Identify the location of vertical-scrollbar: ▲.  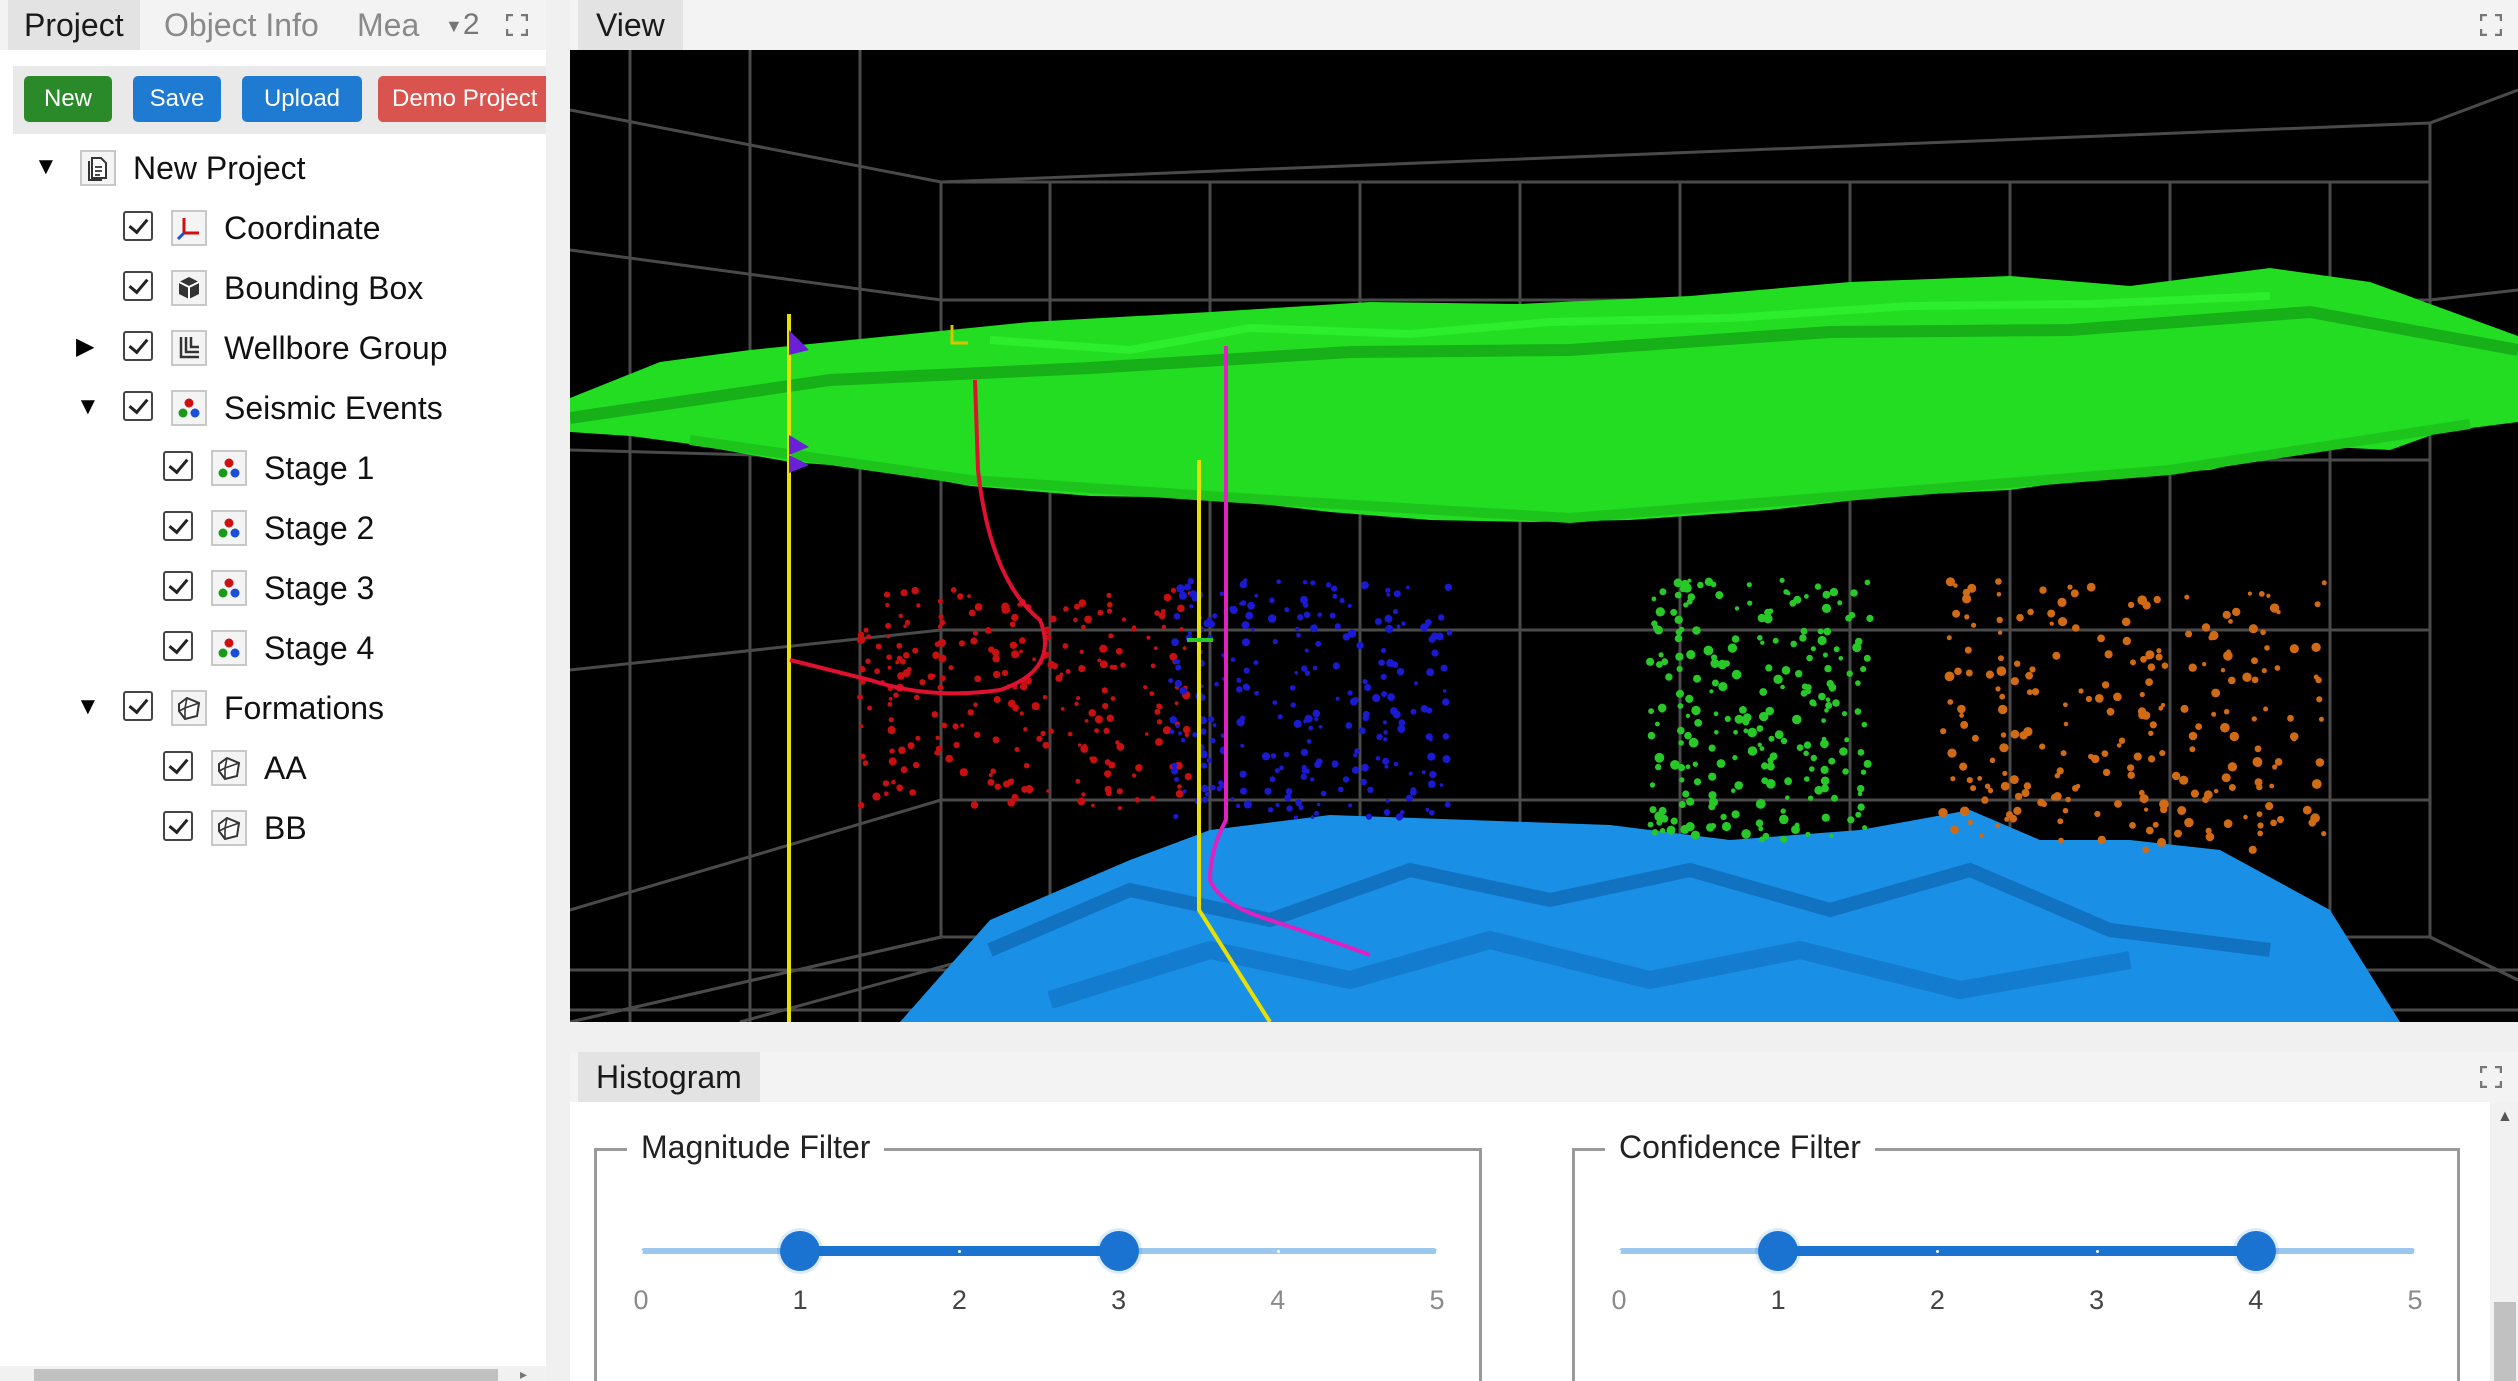
(2504, 1241).